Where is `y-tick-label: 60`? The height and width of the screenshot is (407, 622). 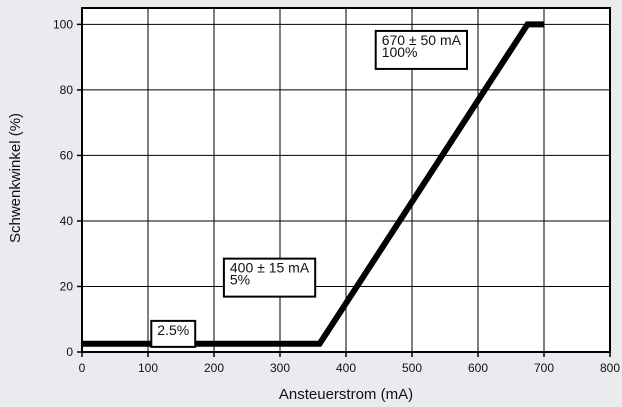
y-tick-label: 60 is located at coordinates (67, 155).